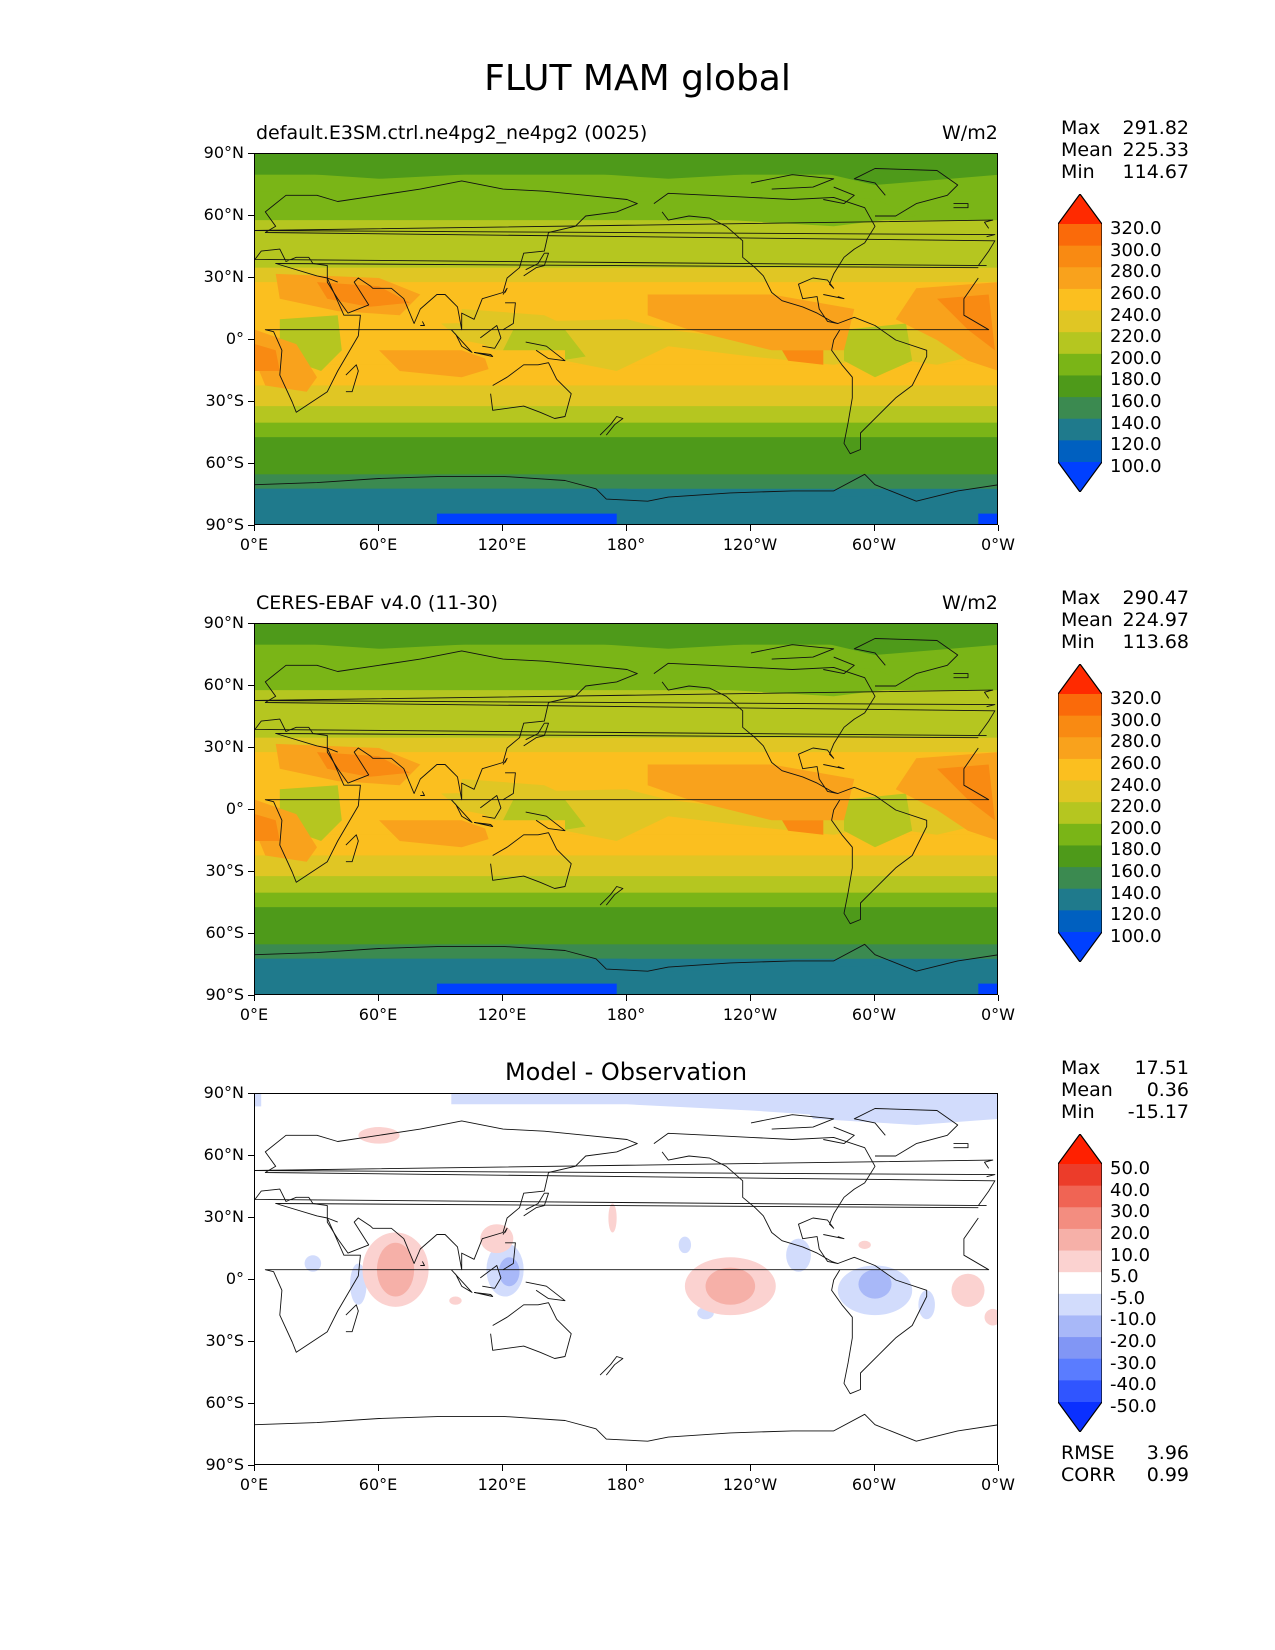 Image resolution: width=1275 pixels, height=1650 pixels. Describe the element at coordinates (1133, 1406) in the screenshot. I see `colorbar-tick-label: -50.0` at that location.